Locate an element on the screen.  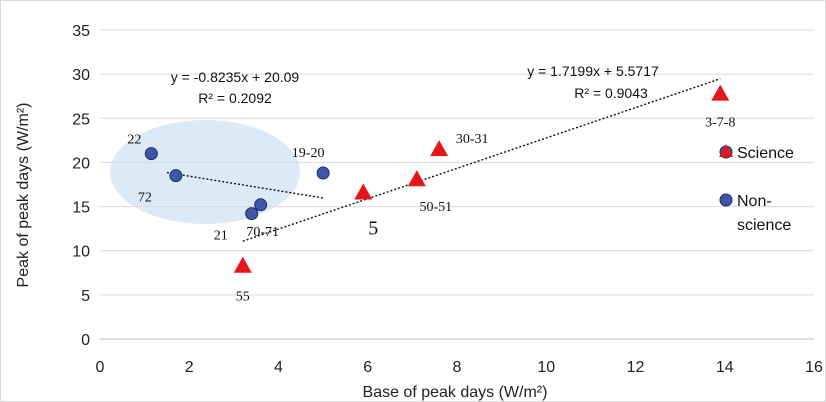
y-tick-label-20: 20 is located at coordinates (81, 163).